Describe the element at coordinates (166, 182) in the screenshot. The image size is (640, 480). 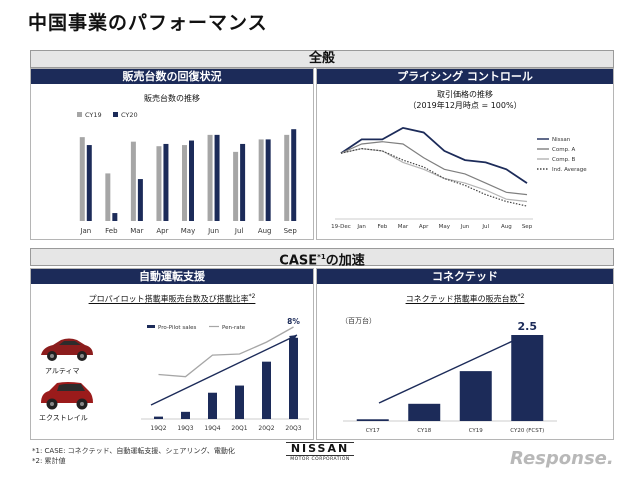
I see `bar-cy20-apr` at that location.